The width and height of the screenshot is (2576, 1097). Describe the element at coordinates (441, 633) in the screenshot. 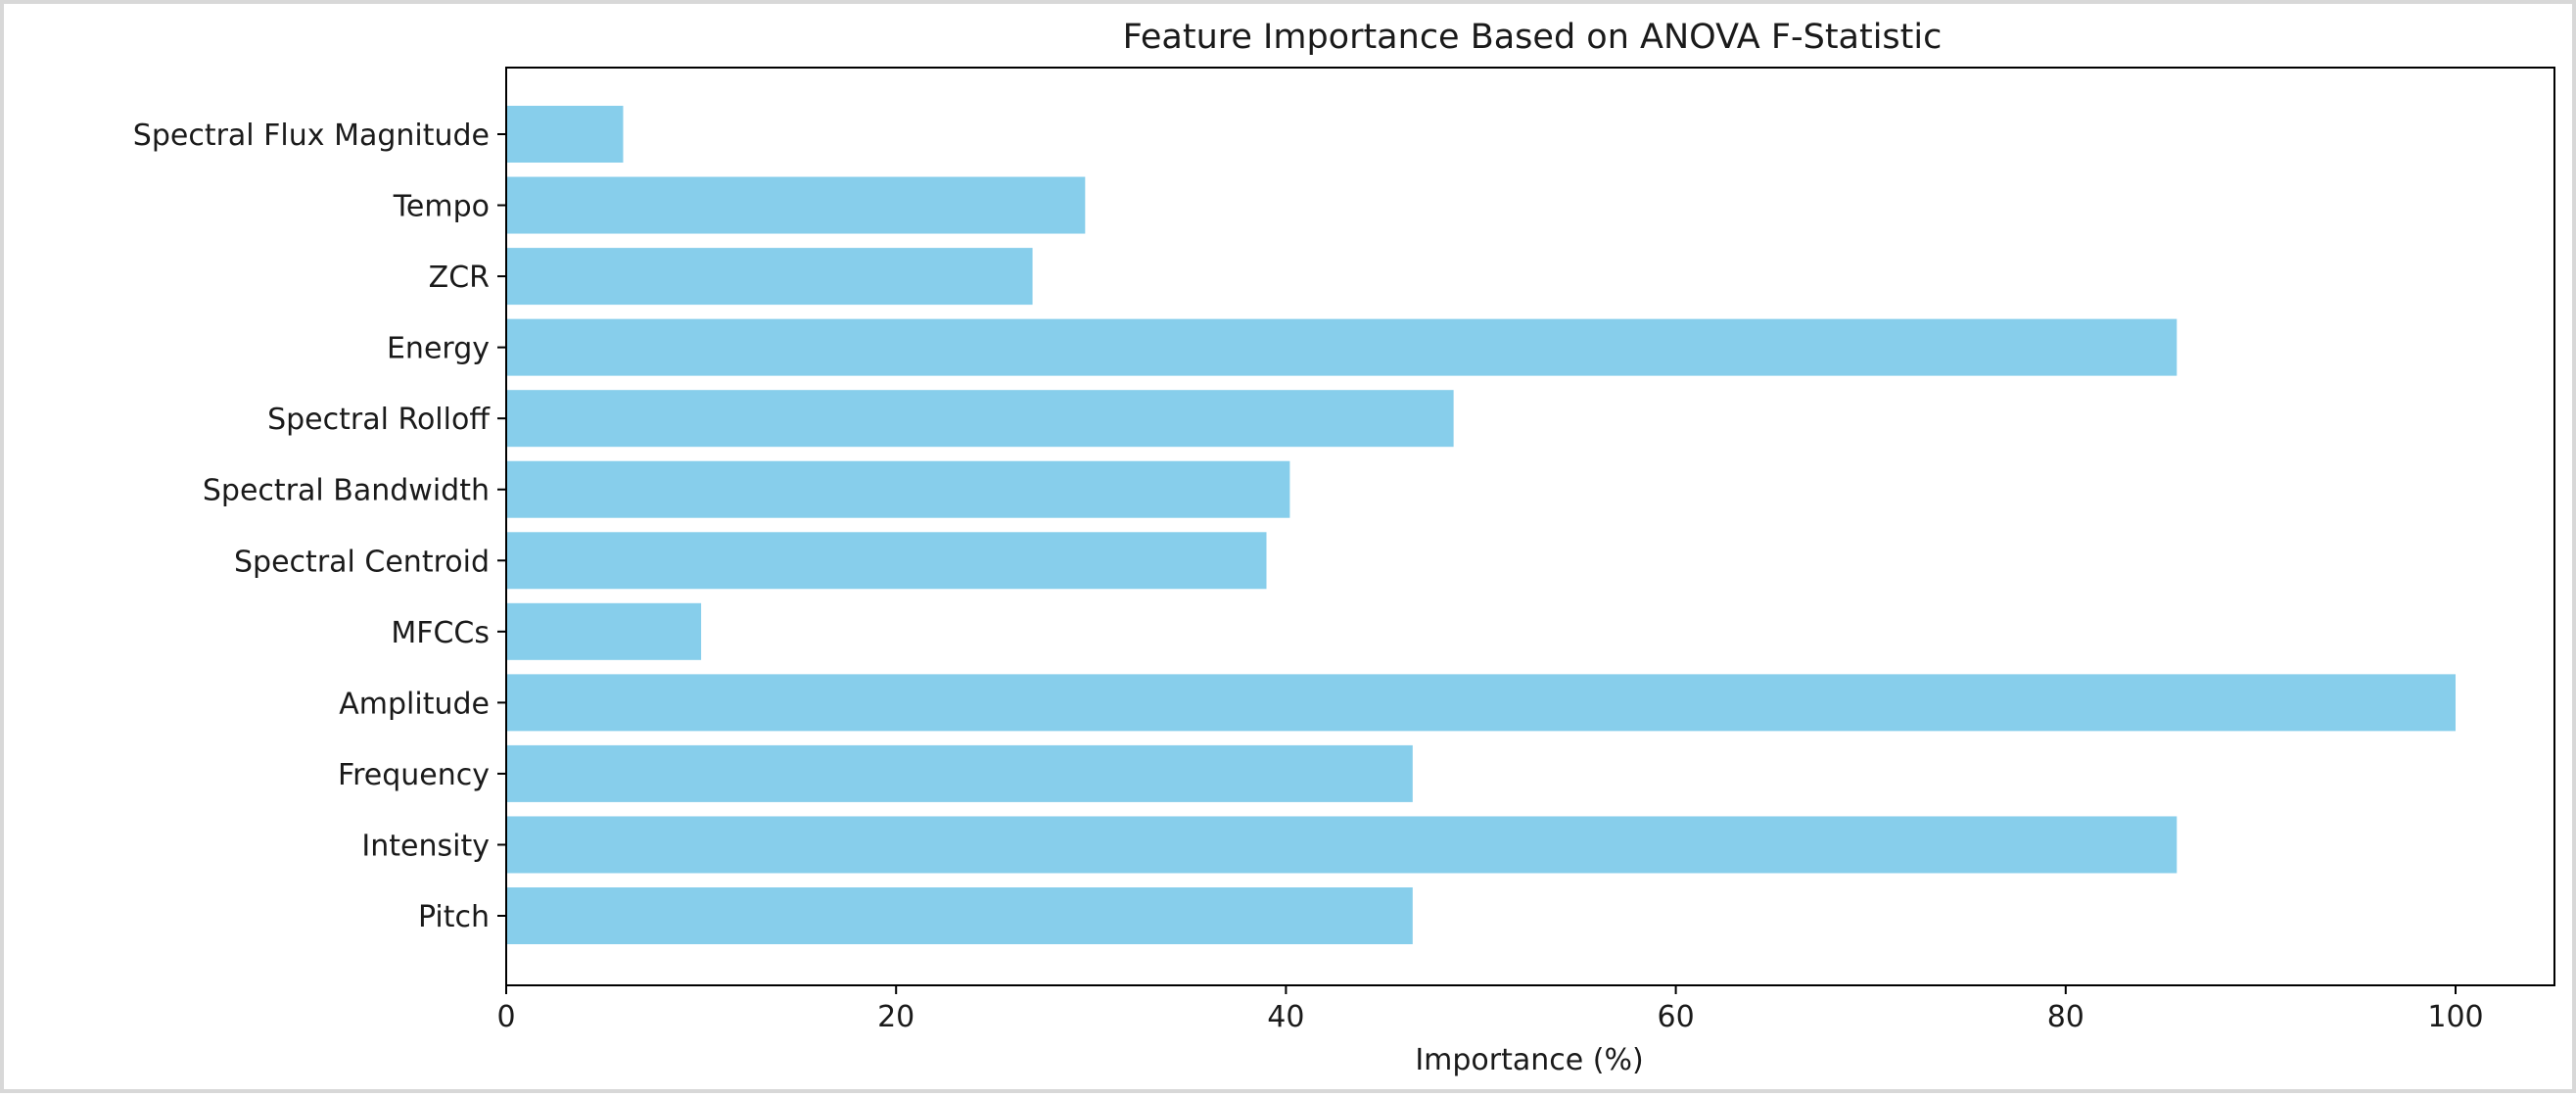

I see `y-tick-label: MFCCs` at that location.